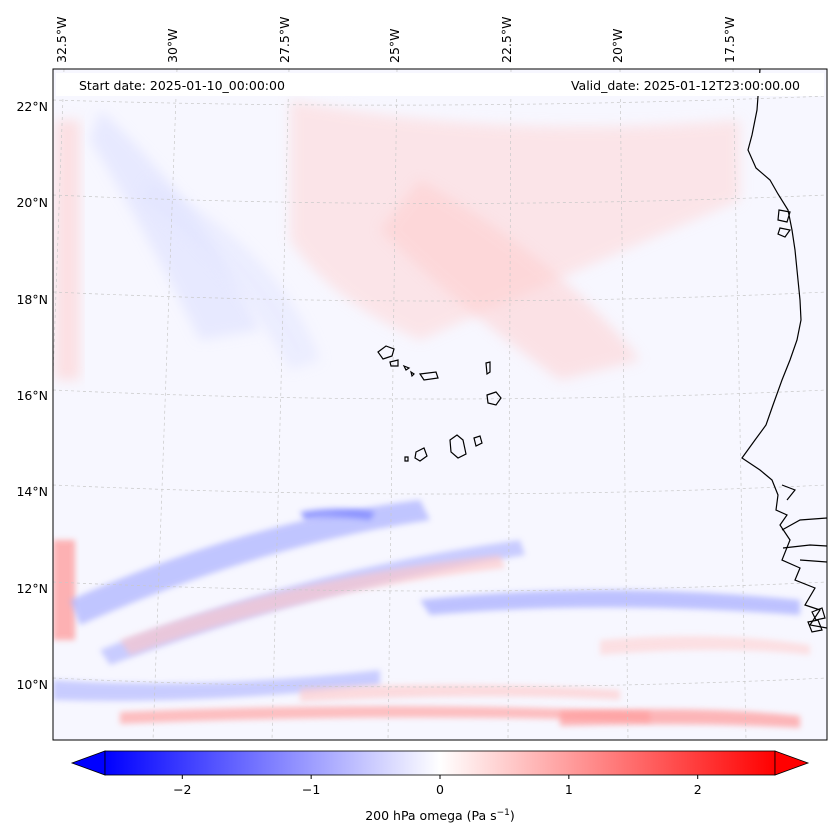  I want to click on colorbar-max-extend, so click(792, 763).